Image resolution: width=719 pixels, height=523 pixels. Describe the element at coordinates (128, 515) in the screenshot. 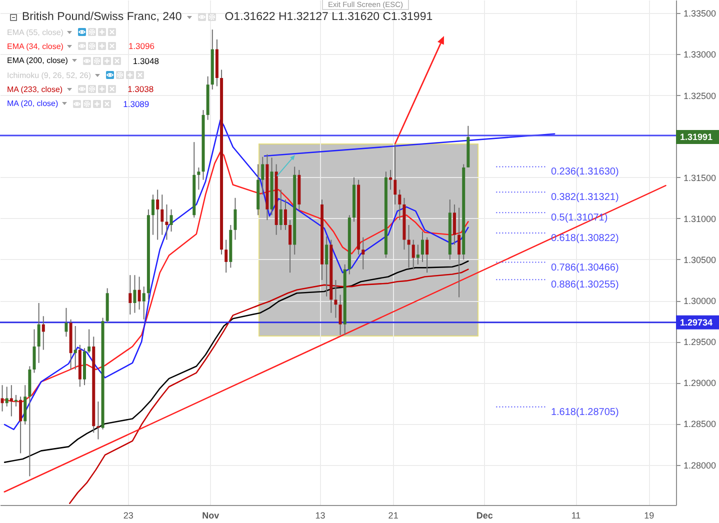

I see `x-tick-label: 23` at that location.